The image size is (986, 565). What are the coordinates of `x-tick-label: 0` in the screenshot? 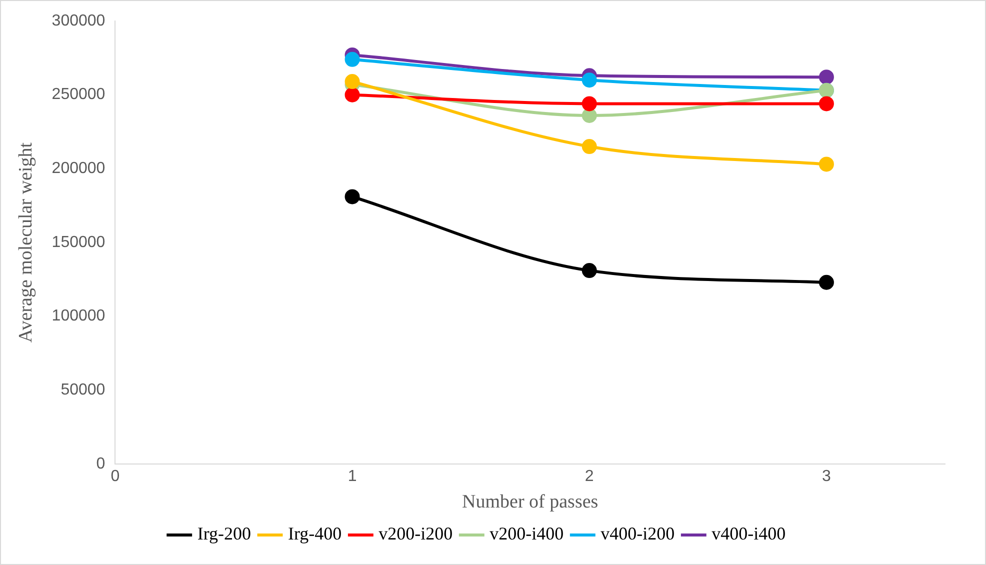 It's located at (115, 477).